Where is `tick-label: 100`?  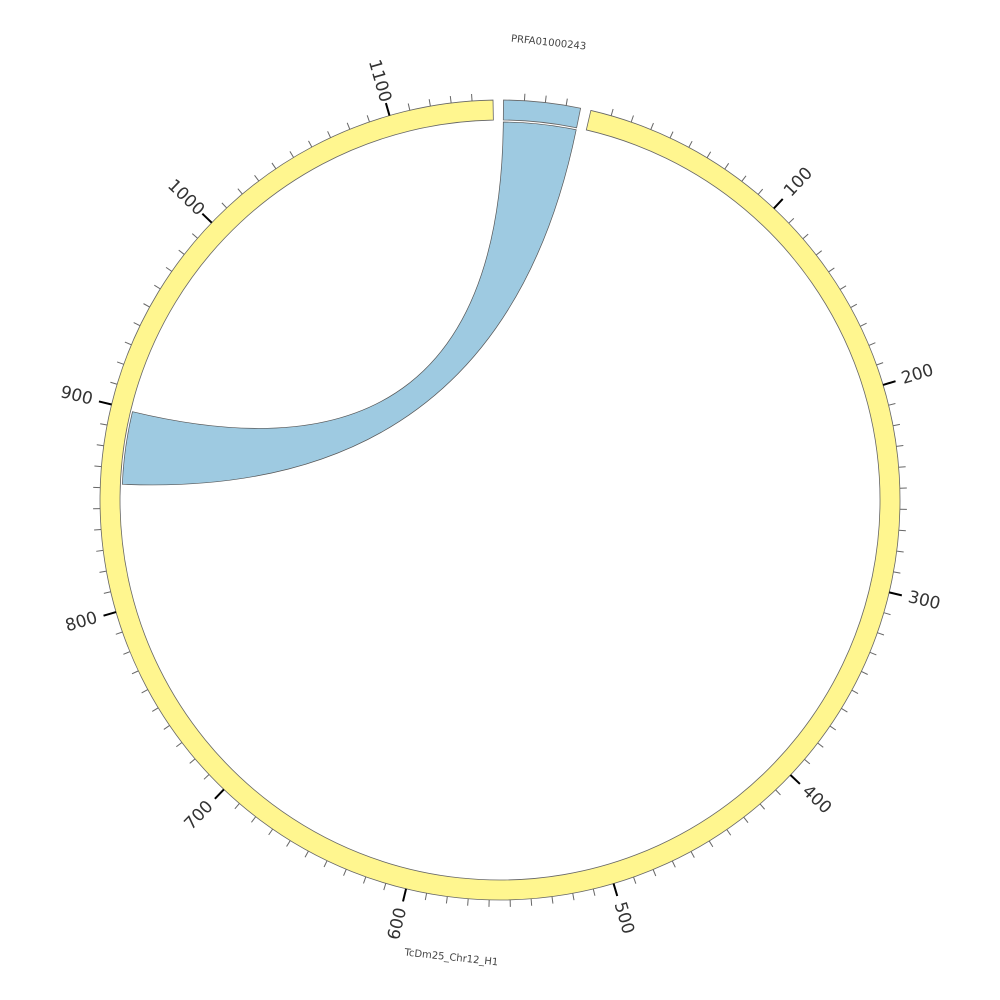 tick-label: 100 is located at coordinates (798, 182).